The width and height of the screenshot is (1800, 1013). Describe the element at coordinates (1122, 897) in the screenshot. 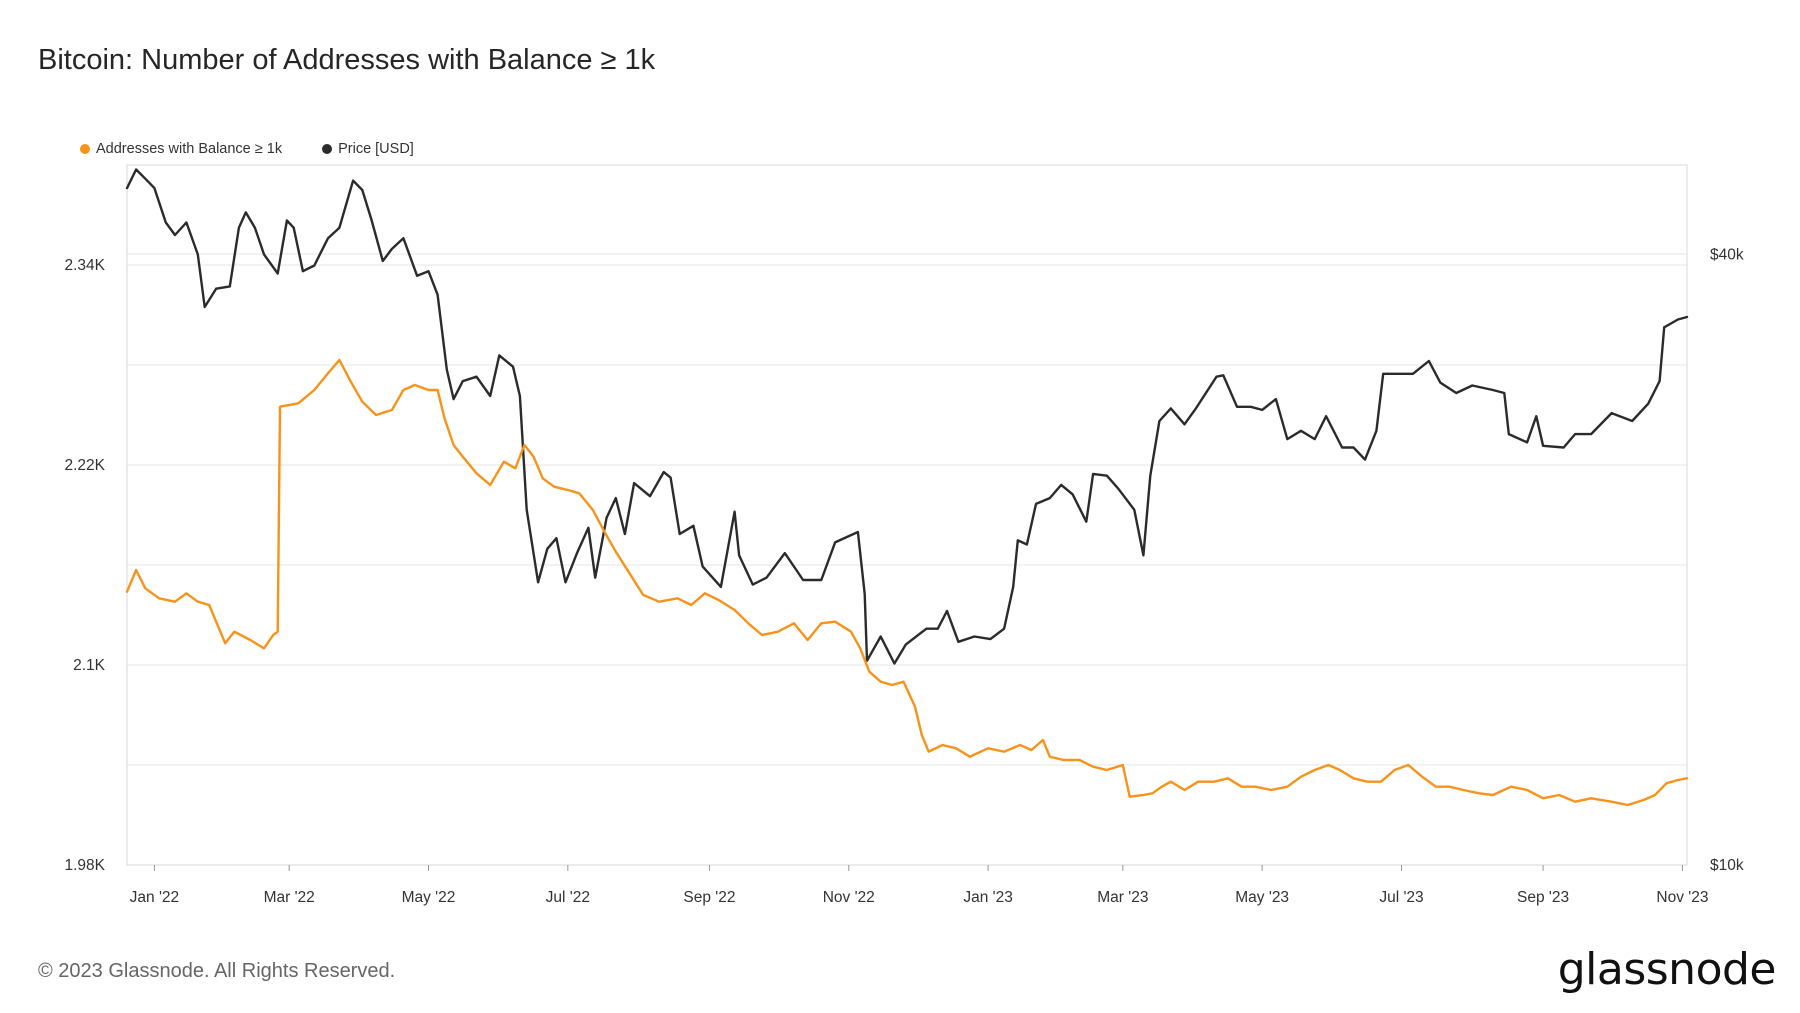

I see `x-tick-label: Mar '23` at that location.